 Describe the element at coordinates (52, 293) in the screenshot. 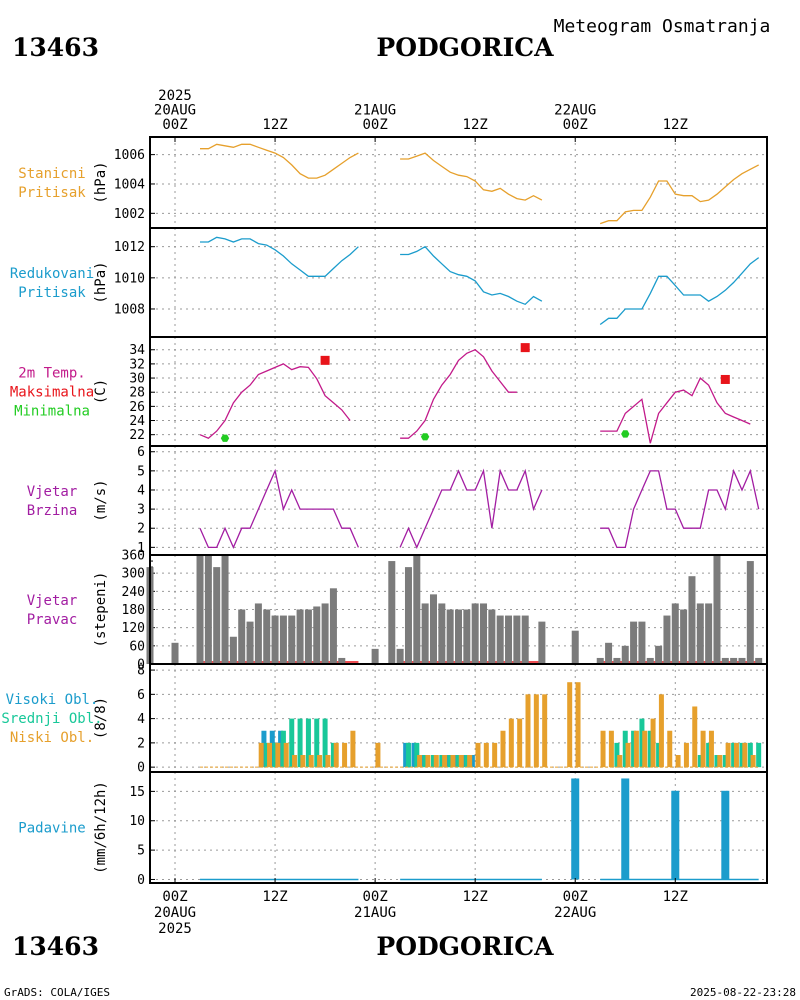

I see `panel-label: Pritisak` at that location.